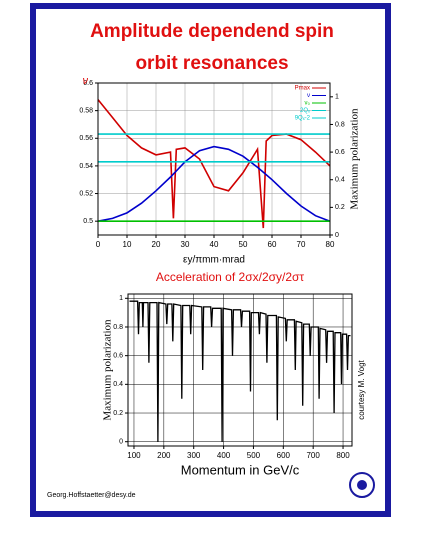 The width and height of the screenshot is (425, 555). What do you see at coordinates (86, 193) in the screenshot?
I see `y-tick-label: 0.52` at bounding box center [86, 193].